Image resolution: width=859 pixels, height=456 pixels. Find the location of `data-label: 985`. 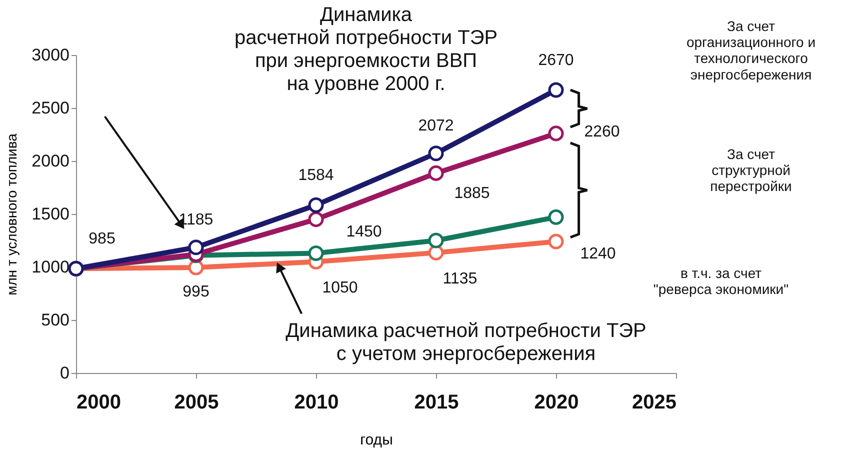

data-label: 985 is located at coordinates (102, 239).